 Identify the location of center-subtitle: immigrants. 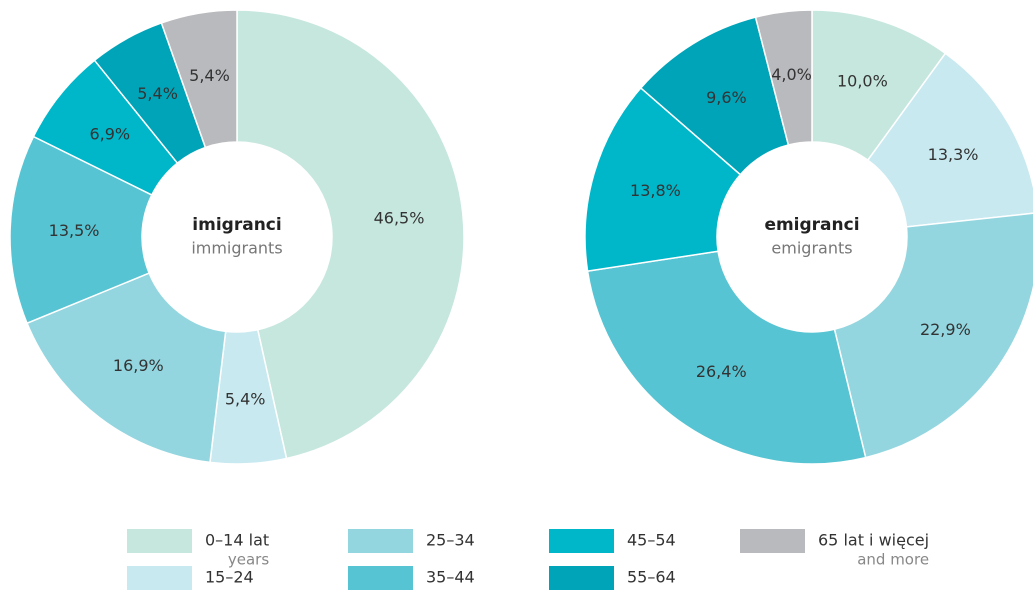
(236, 248).